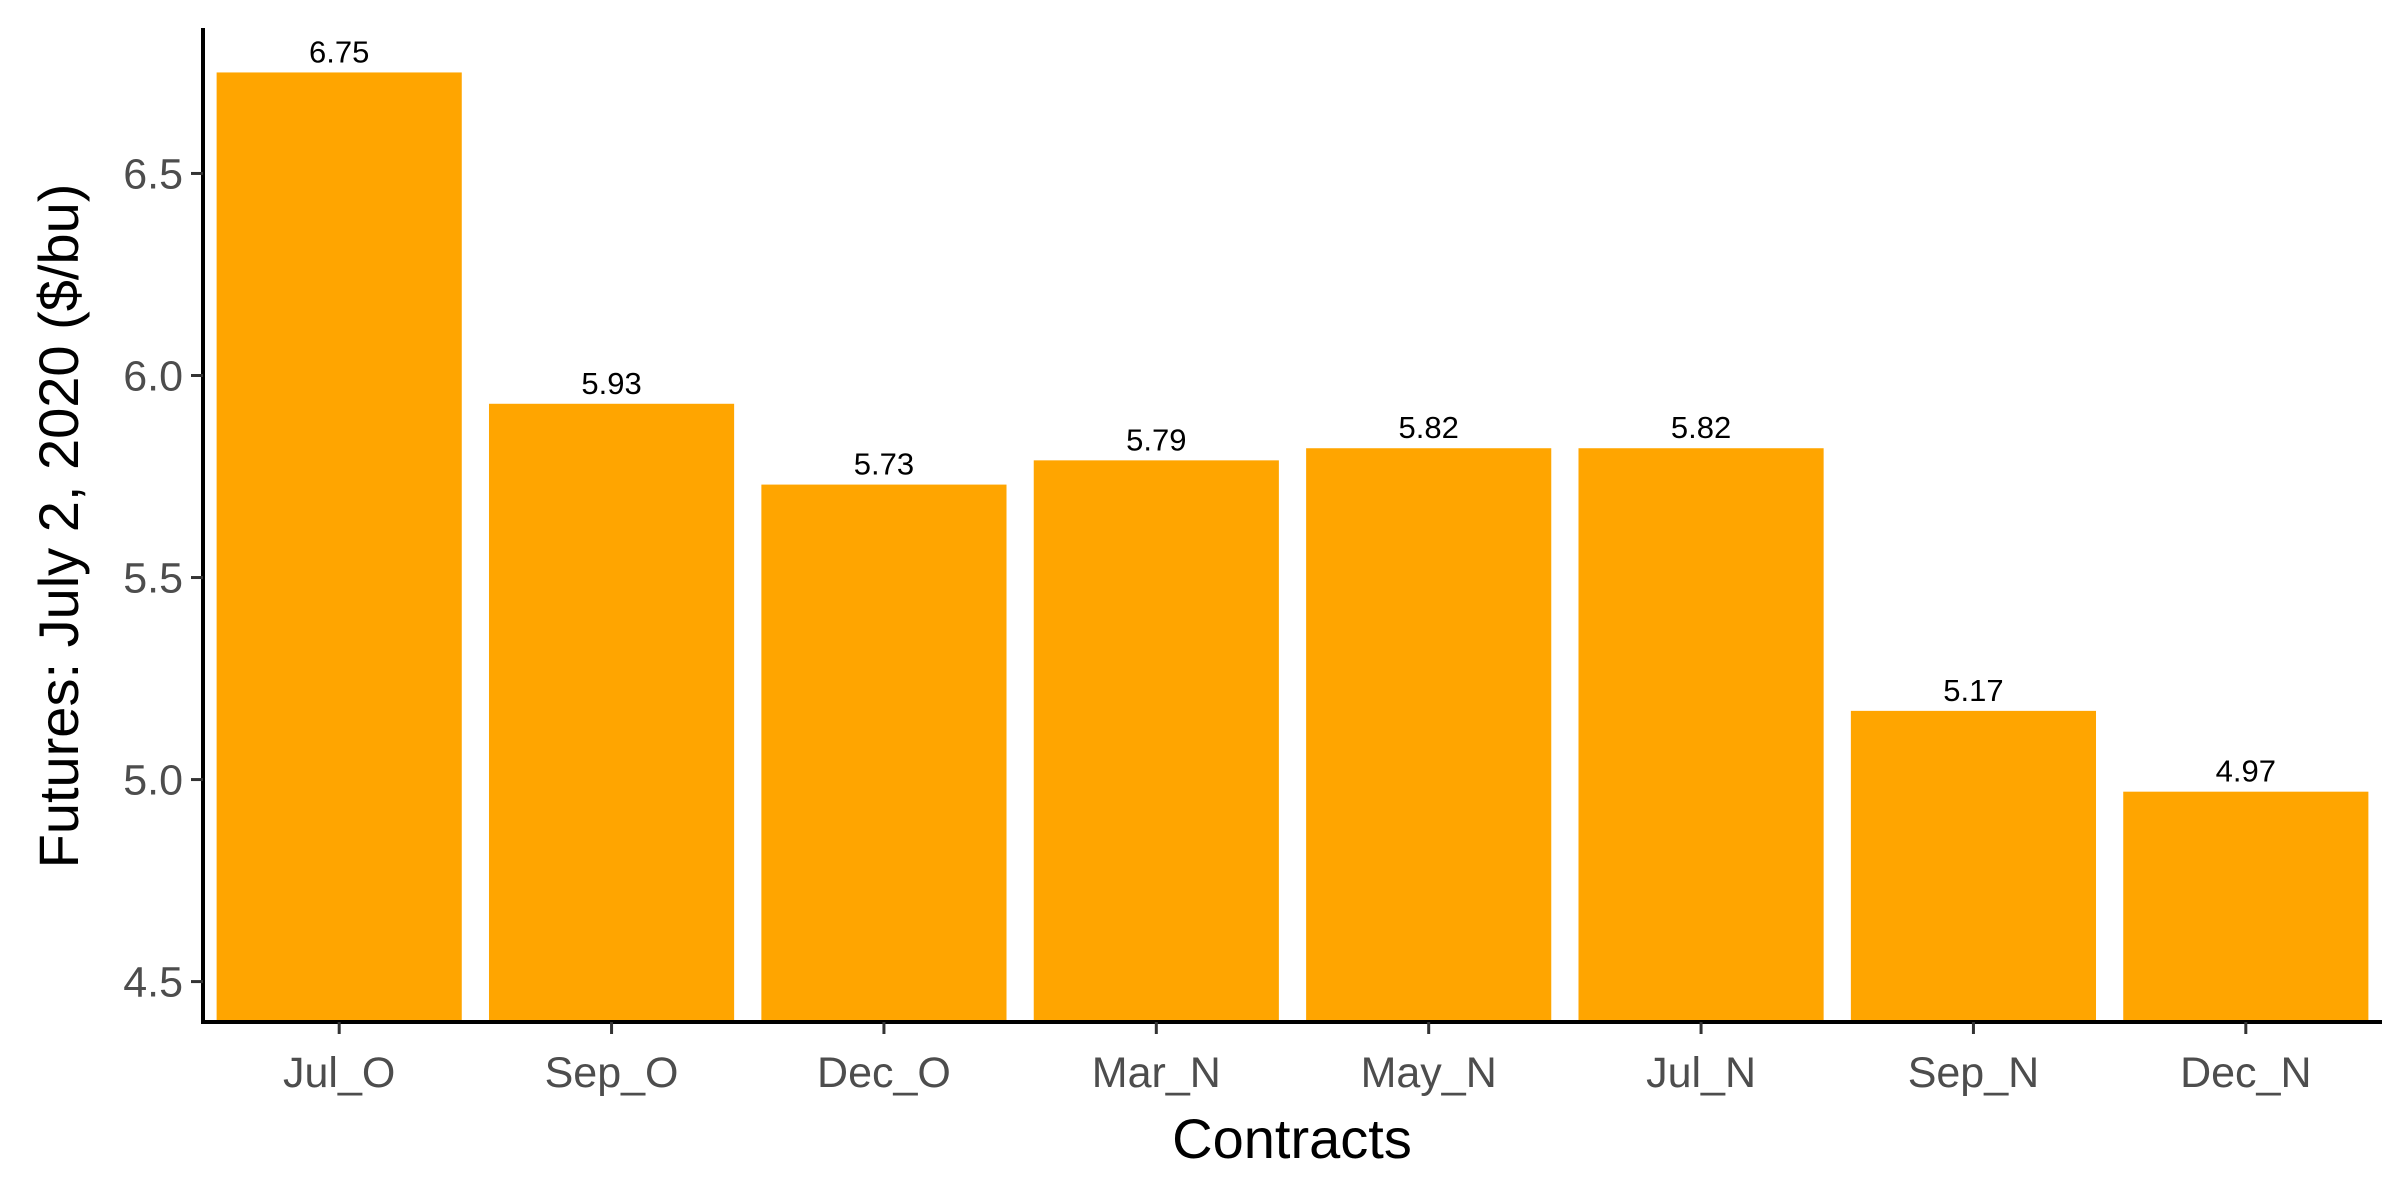 This screenshot has height=1200, width=2400. Describe the element at coordinates (1292, 1138) in the screenshot. I see `x-axis-title: Contracts` at that location.